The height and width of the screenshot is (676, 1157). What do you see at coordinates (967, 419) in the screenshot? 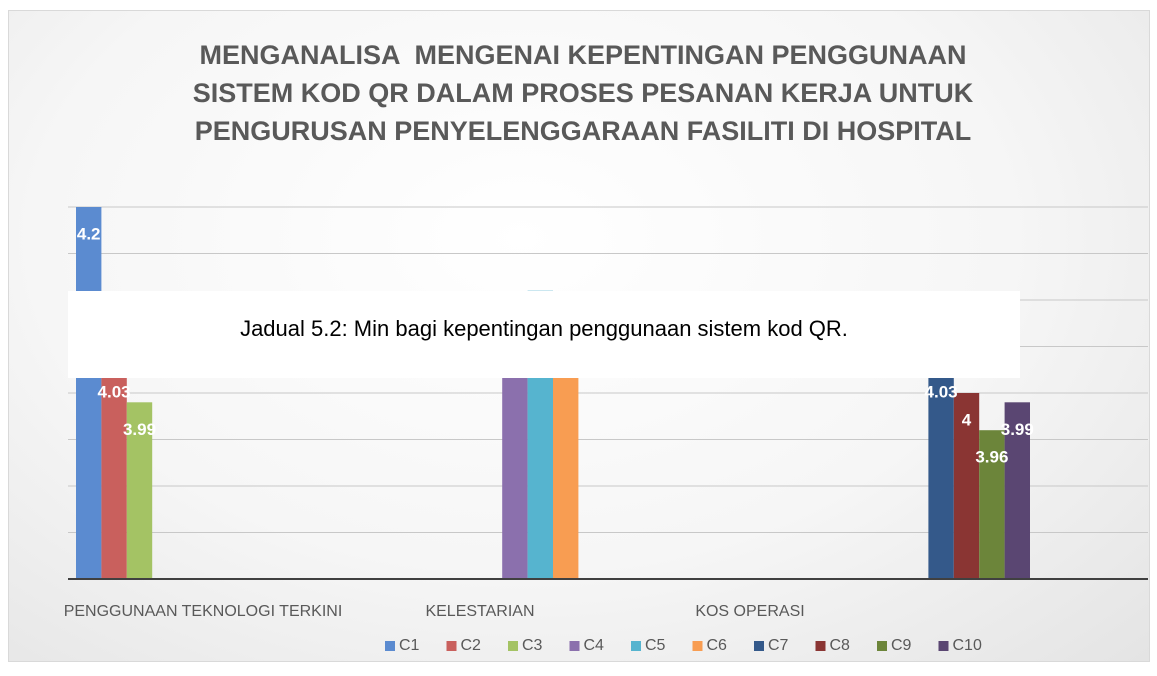
I see `data-label: 4` at bounding box center [967, 419].